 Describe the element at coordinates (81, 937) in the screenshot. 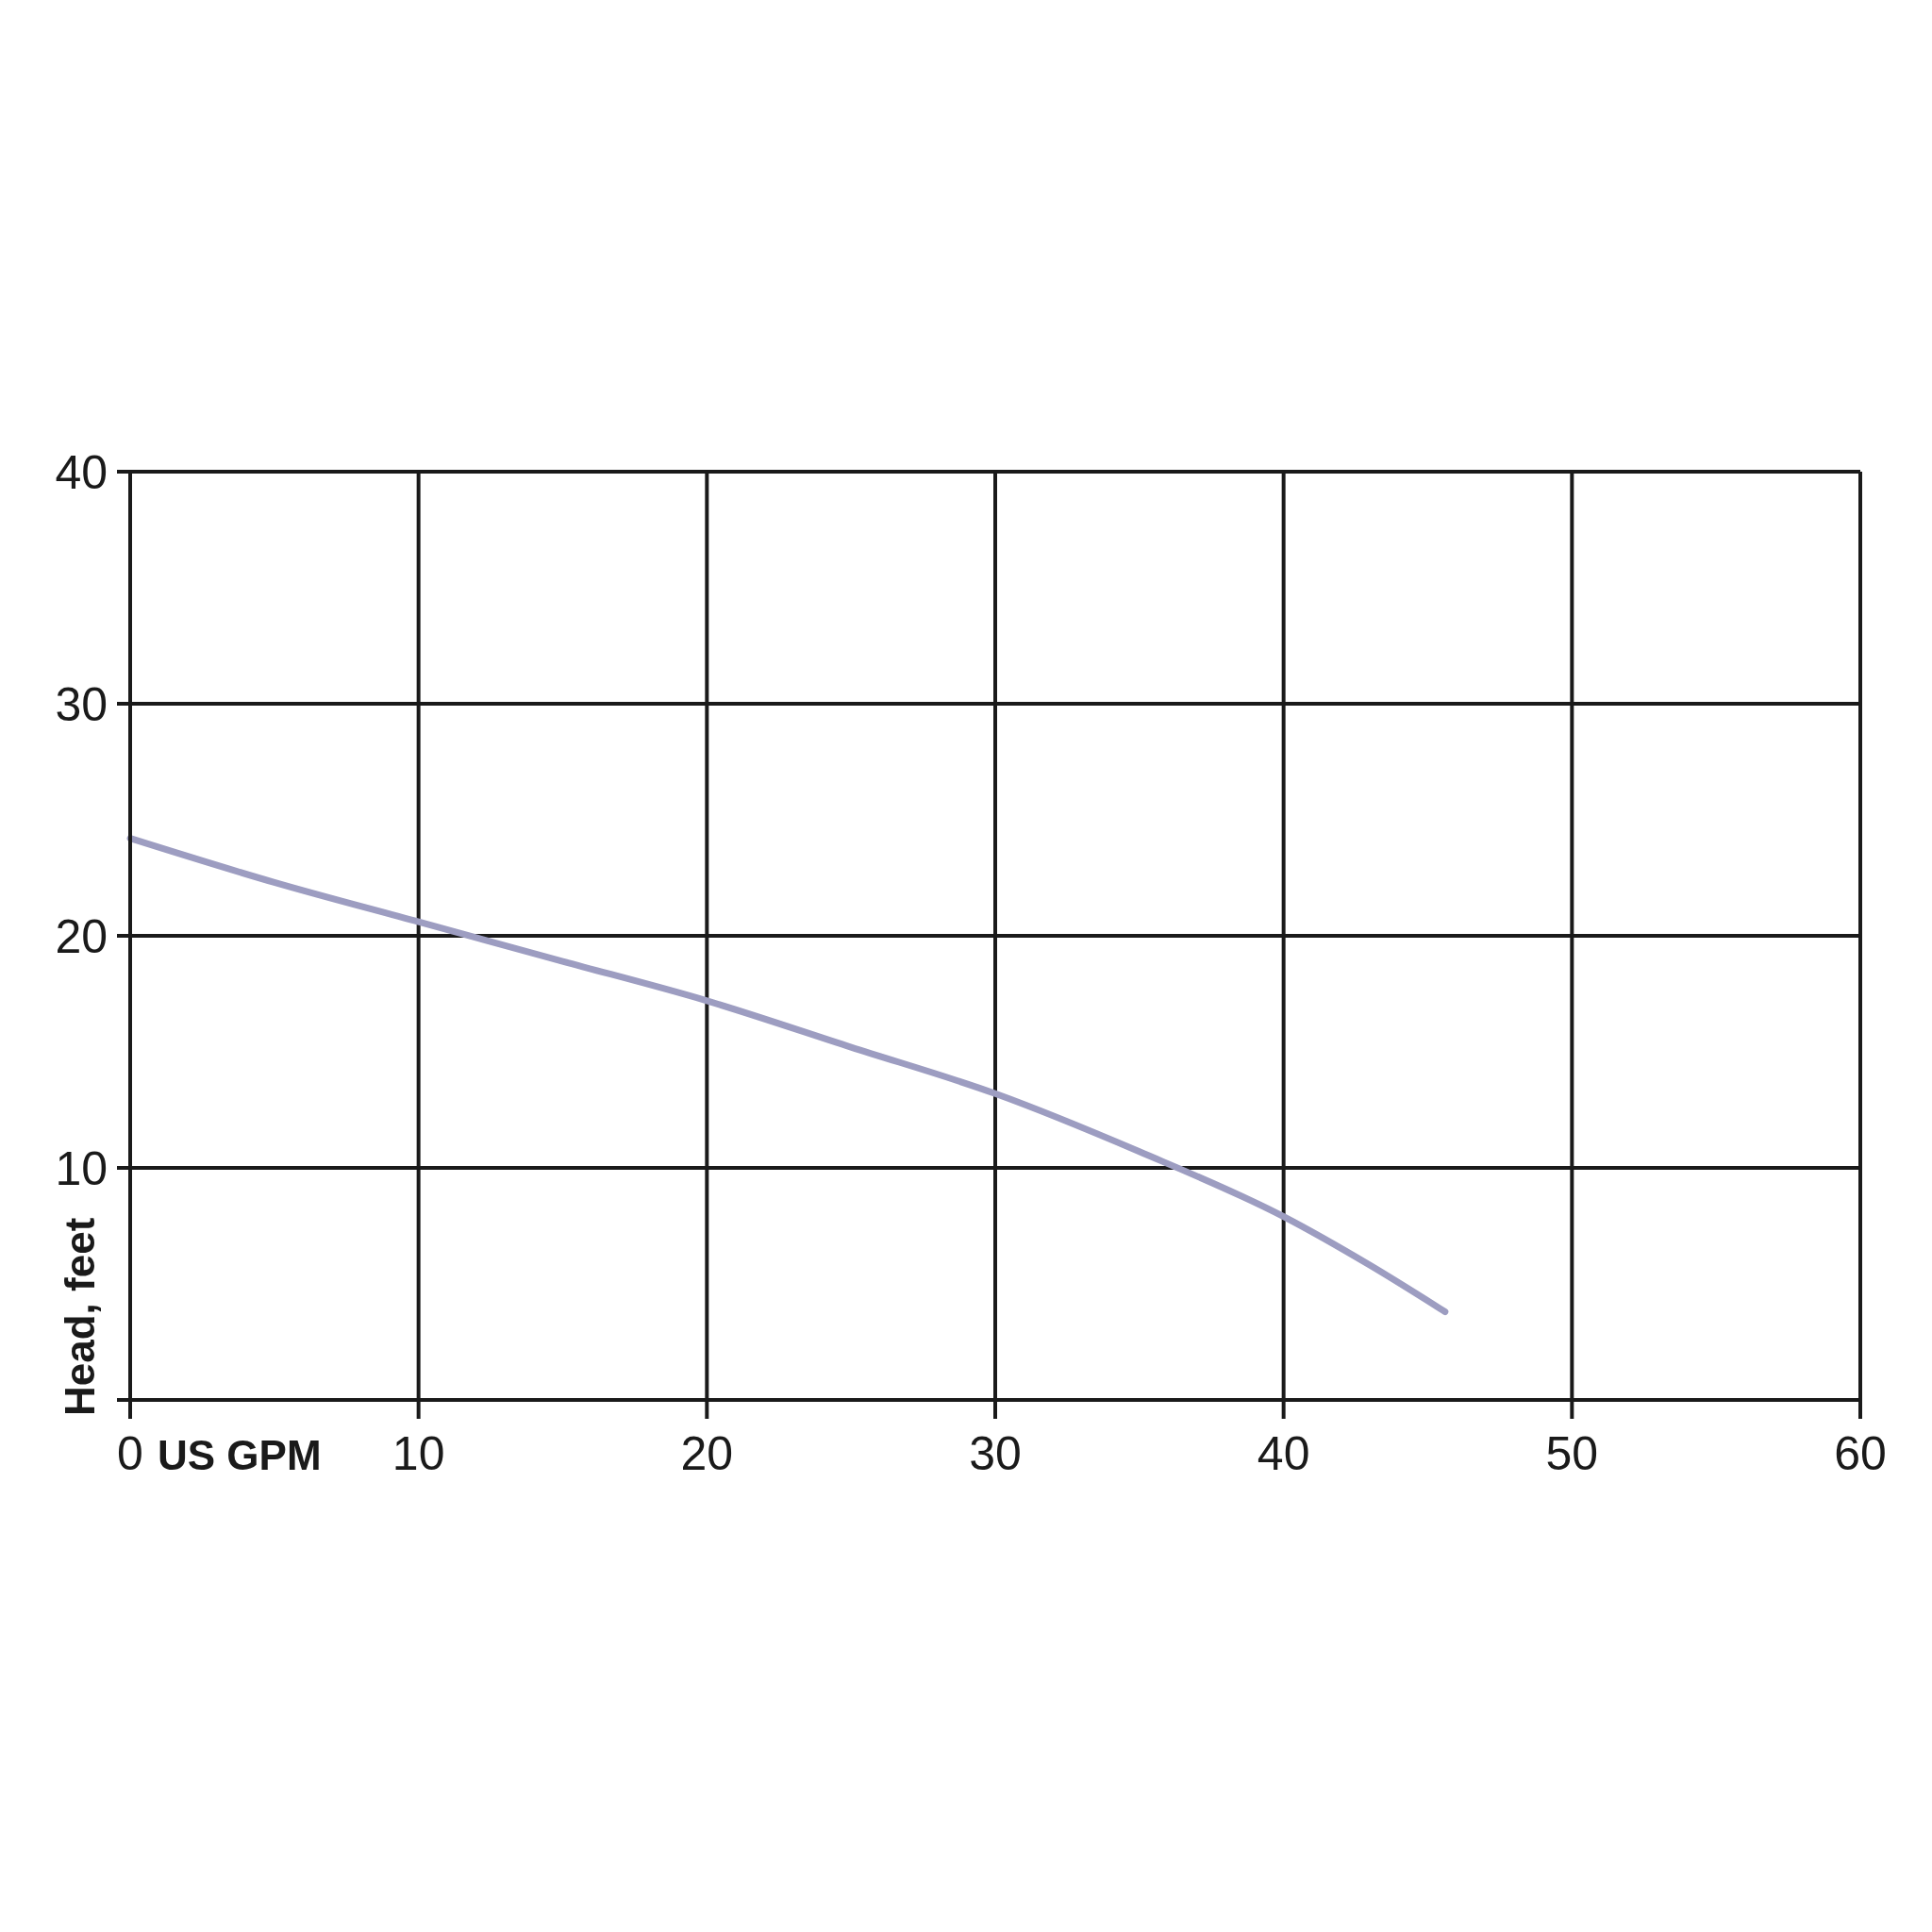

I see `y-tick-label: 20` at that location.